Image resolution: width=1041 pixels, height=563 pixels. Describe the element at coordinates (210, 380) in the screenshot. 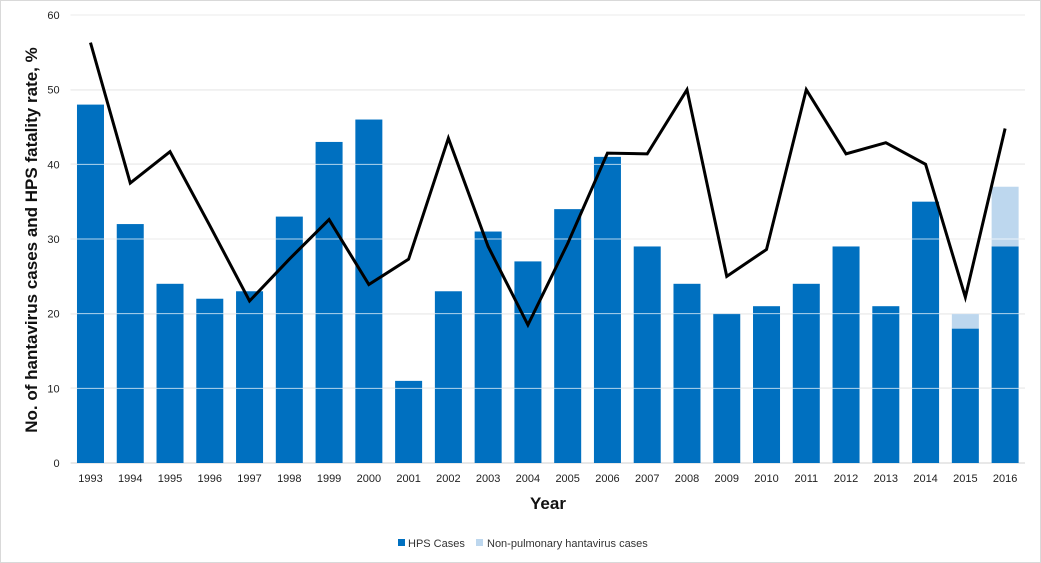

I see `bar-hps-1996` at that location.